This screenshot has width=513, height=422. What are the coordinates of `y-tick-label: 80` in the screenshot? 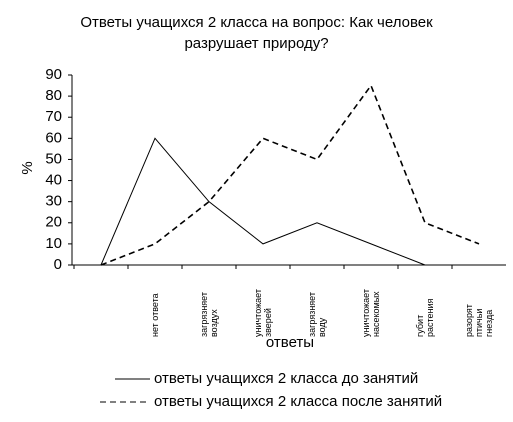 It's located at (53, 95).